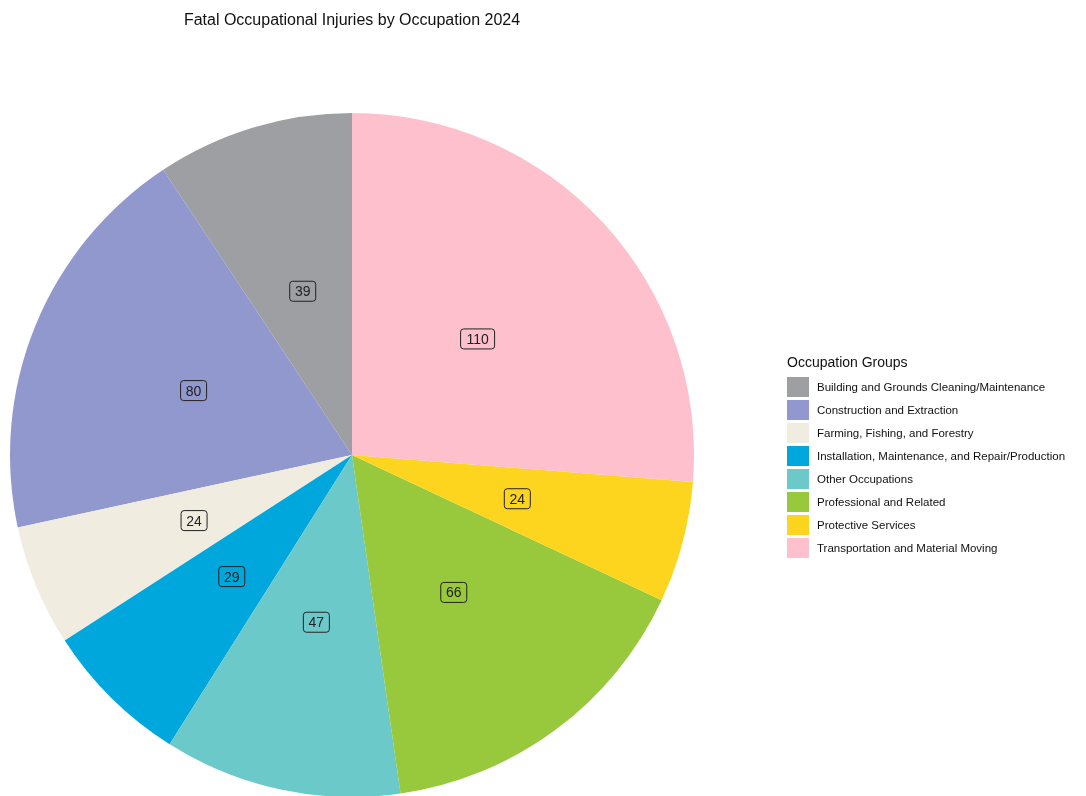 This screenshot has width=1086, height=796. I want to click on chart-title: Fatal Occupational Injuries by Occupation 2024, so click(352, 19).